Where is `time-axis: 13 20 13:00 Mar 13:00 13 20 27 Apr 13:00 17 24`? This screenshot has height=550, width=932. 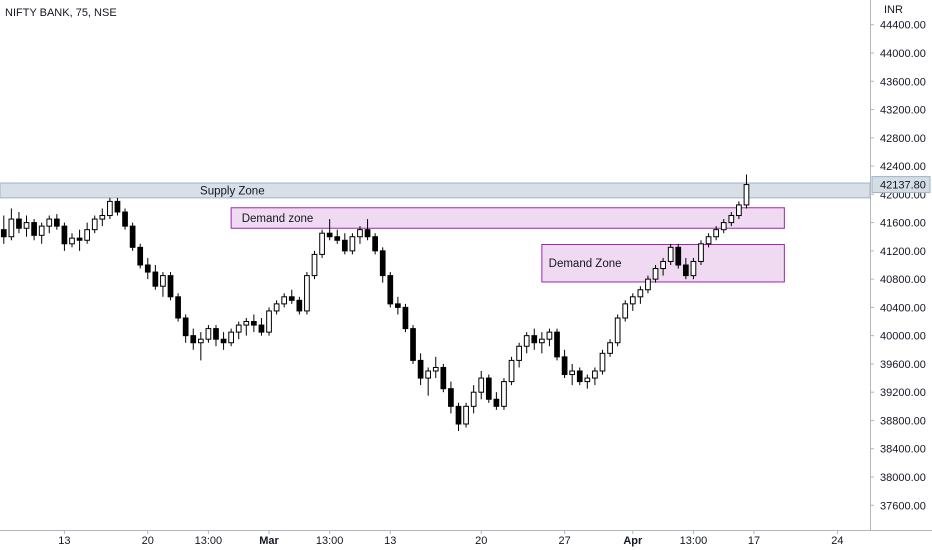
time-axis: 13 20 13:00 Mar 13:00 13 20 27 Apr 13:00 17 24 is located at coordinates (451, 538).